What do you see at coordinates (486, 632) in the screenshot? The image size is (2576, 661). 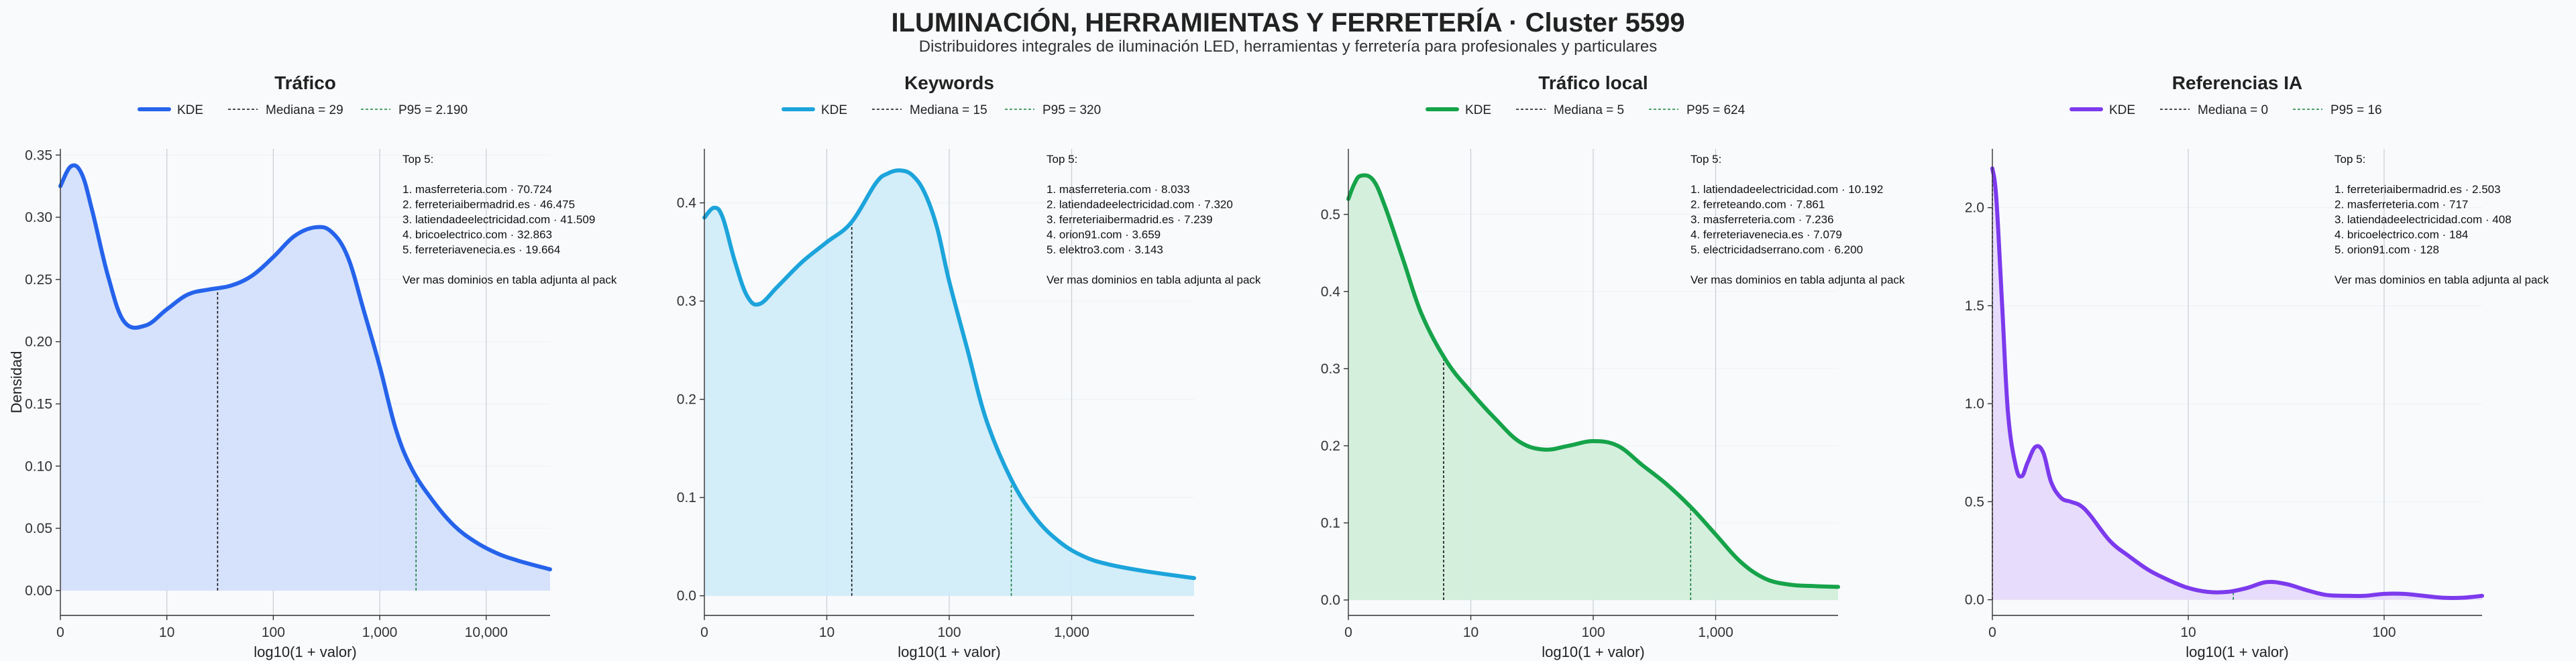 I see `x-tick-label: 10,000` at bounding box center [486, 632].